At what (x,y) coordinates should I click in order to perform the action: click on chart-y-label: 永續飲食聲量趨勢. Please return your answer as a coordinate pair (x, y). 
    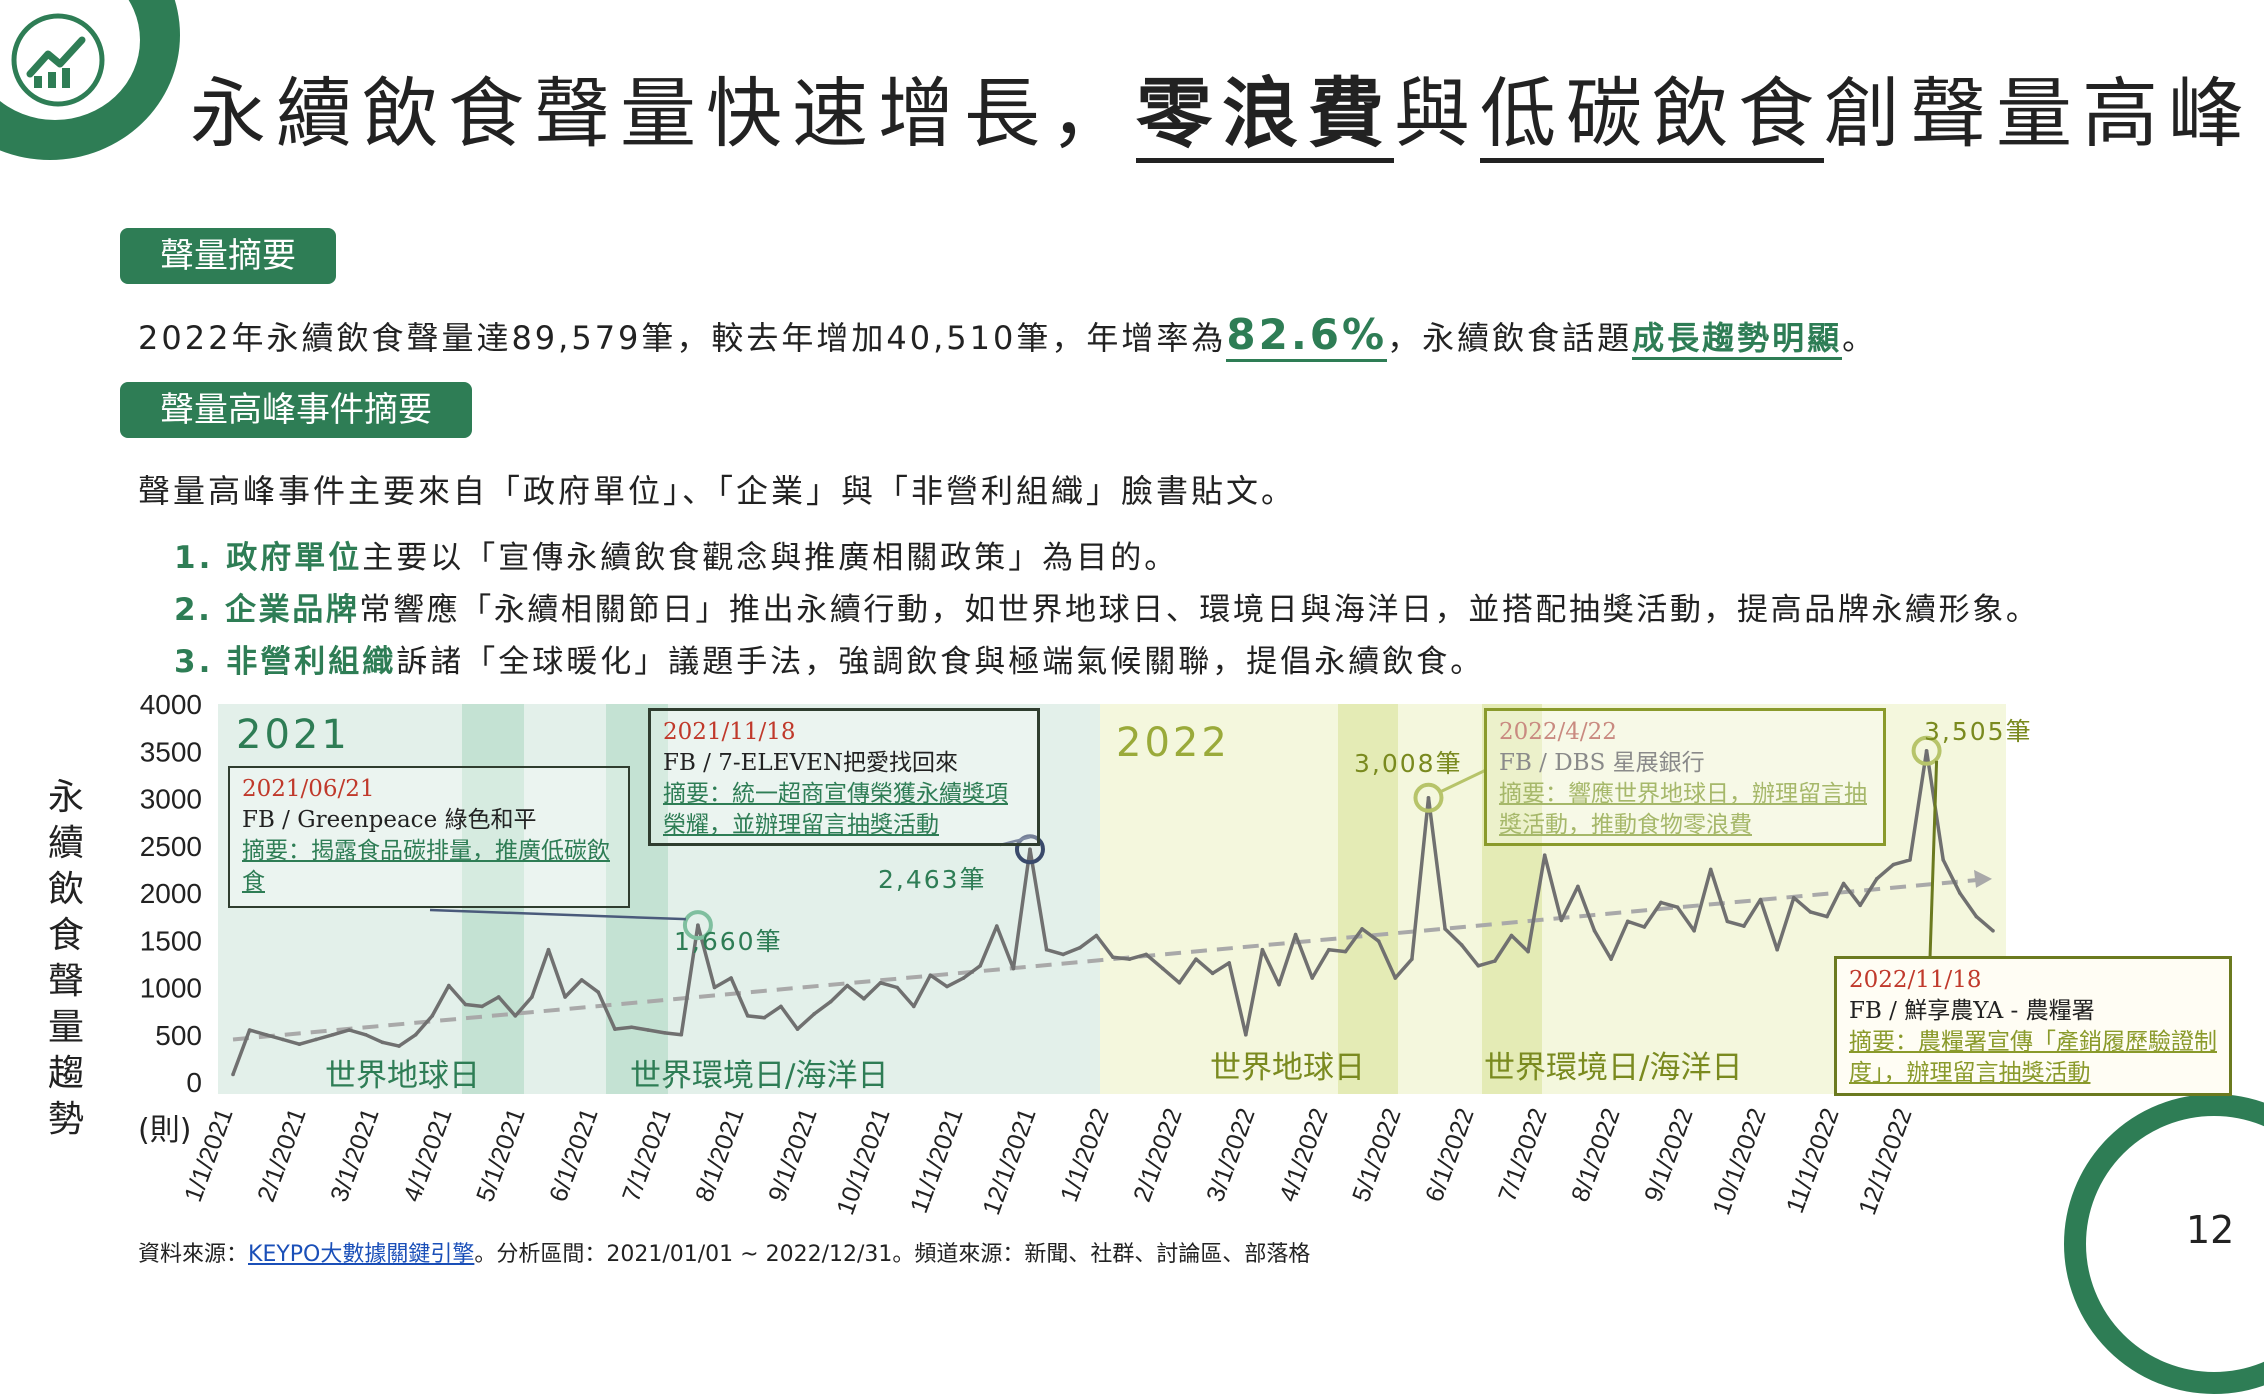
    Looking at the image, I should click on (65, 958).